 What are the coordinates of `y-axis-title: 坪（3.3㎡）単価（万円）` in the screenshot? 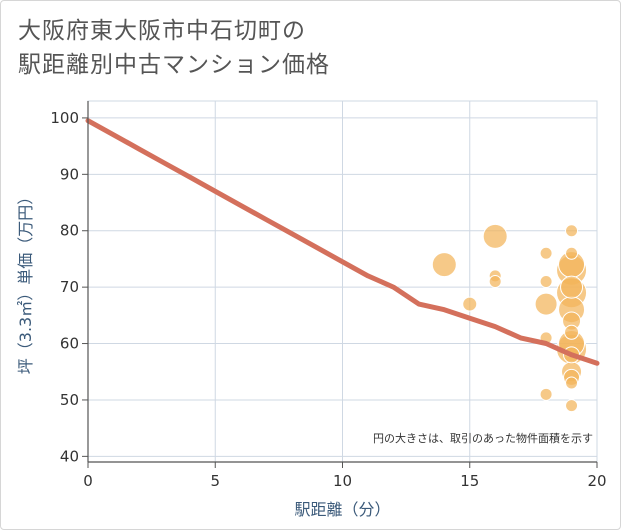 It's located at (25, 281).